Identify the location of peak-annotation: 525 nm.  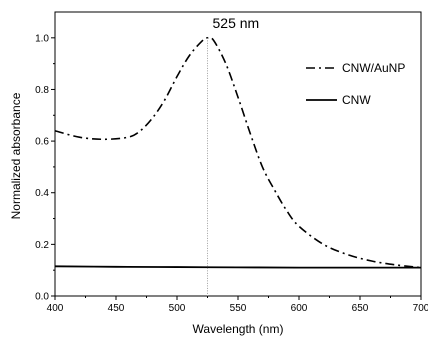
(236, 23).